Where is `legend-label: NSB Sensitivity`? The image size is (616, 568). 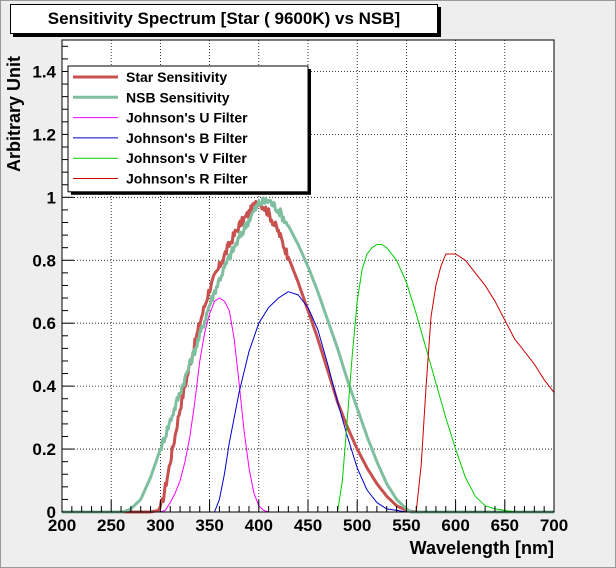
legend-label: NSB Sensitivity is located at coordinates (178, 97).